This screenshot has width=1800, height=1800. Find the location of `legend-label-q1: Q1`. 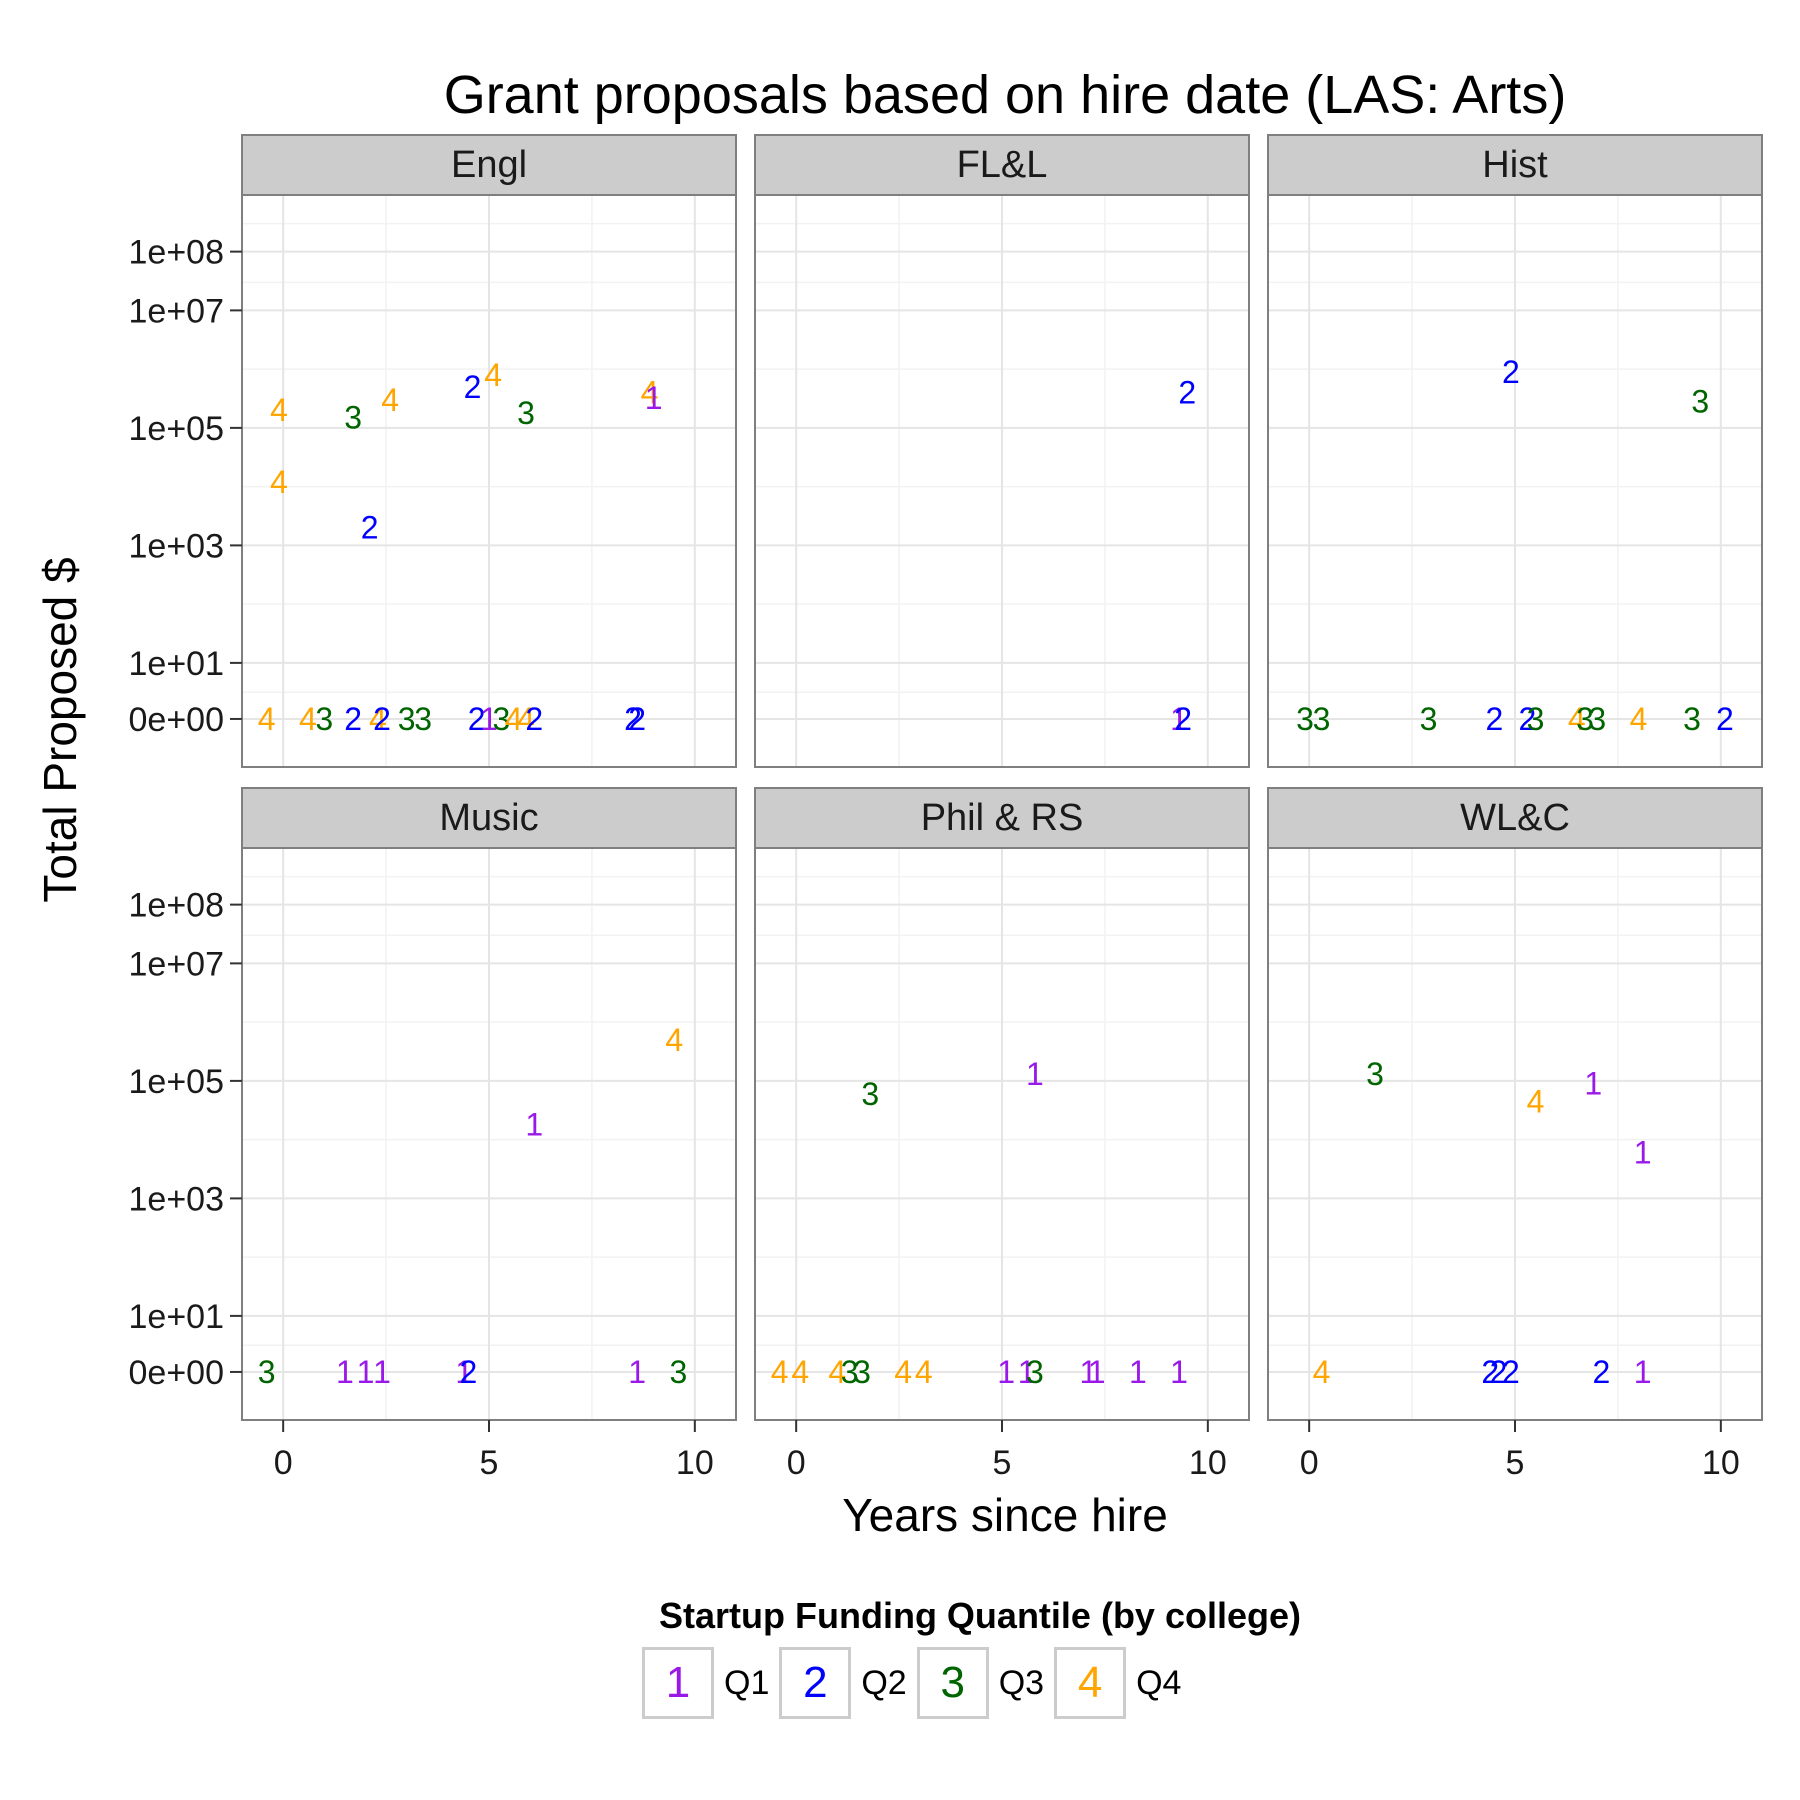

legend-label-q1: Q1 is located at coordinates (747, 1682).